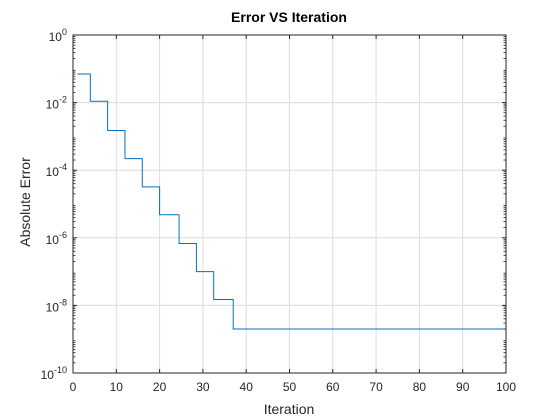 This screenshot has height=420, width=560. Describe the element at coordinates (63, 235) in the screenshot. I see `y-tick-exponent: -6` at that location.